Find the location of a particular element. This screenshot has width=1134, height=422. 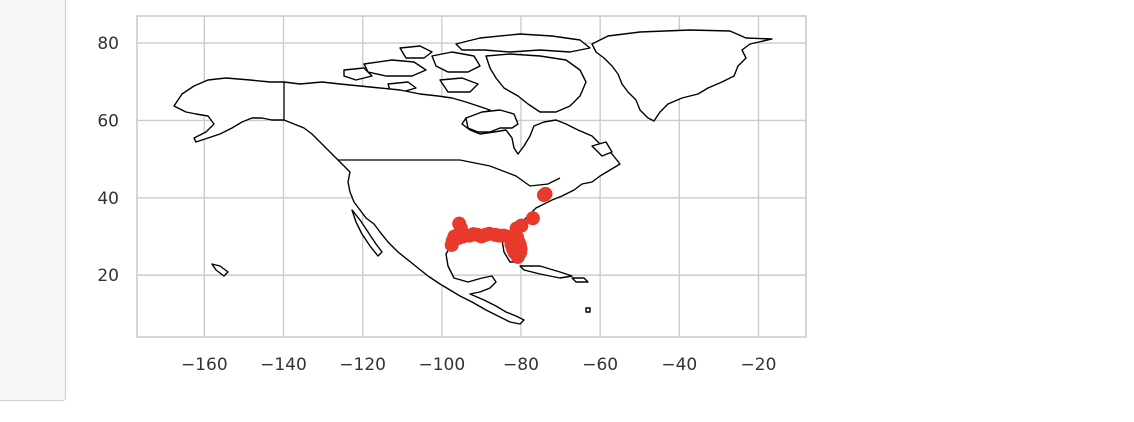

small-island is located at coordinates (588, 310).